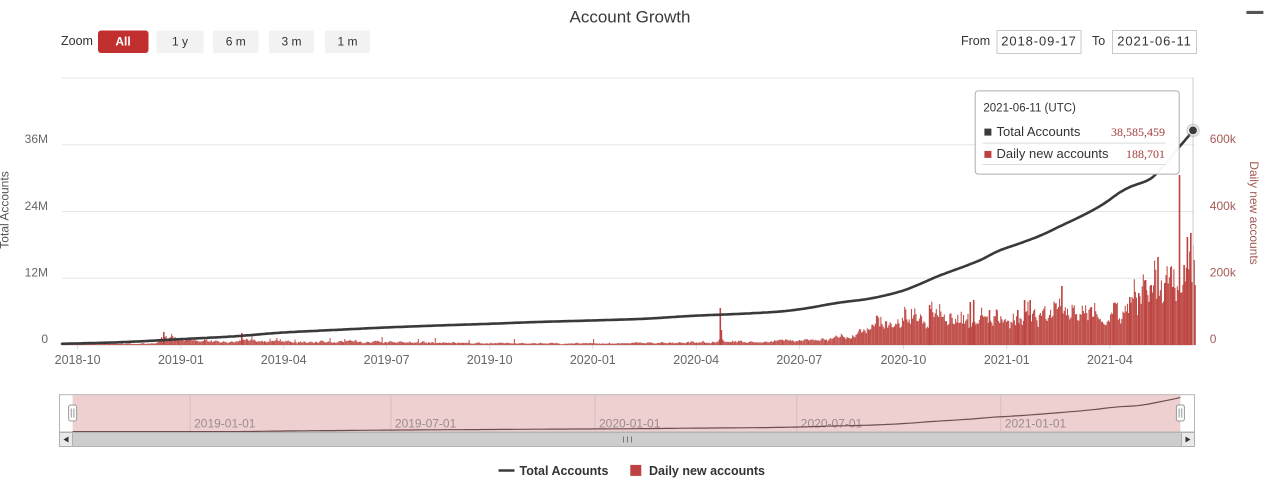  I want to click on svg-text: 2021-06-11, so click(1154, 41).